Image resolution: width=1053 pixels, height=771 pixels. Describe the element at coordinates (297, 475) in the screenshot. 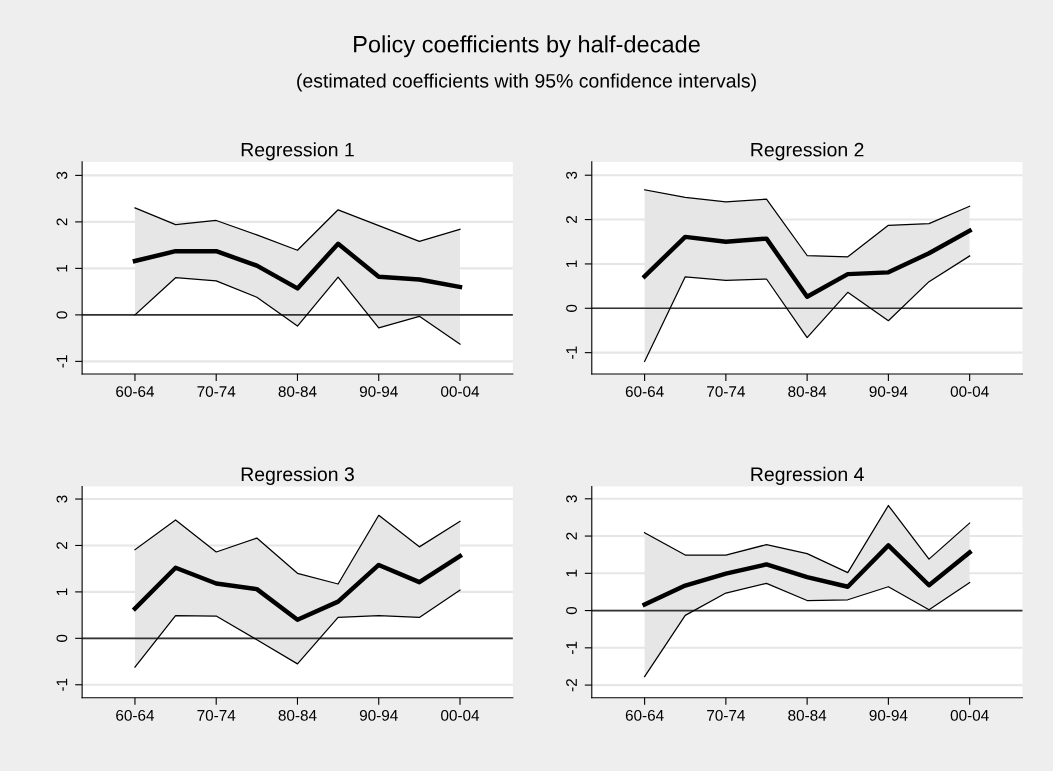

I see `chart-title: Regression 3` at that location.